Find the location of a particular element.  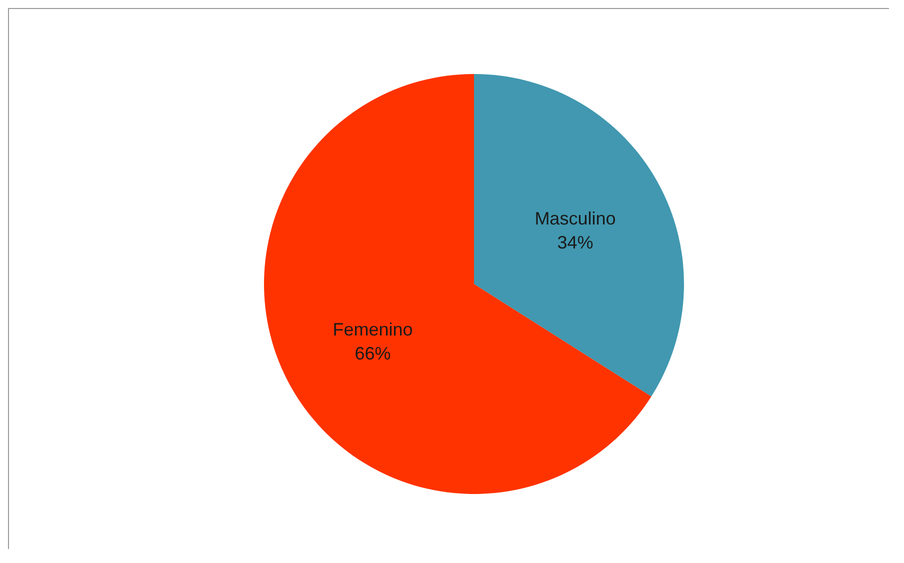

pie-slice is located at coordinates (579, 235).